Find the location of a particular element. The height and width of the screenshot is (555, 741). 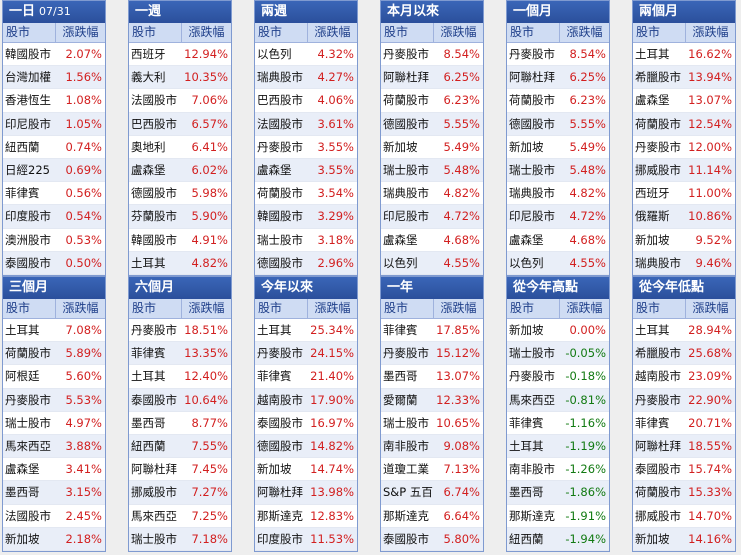

list-item: 土耳其 -1.19% is located at coordinates (558, 446).